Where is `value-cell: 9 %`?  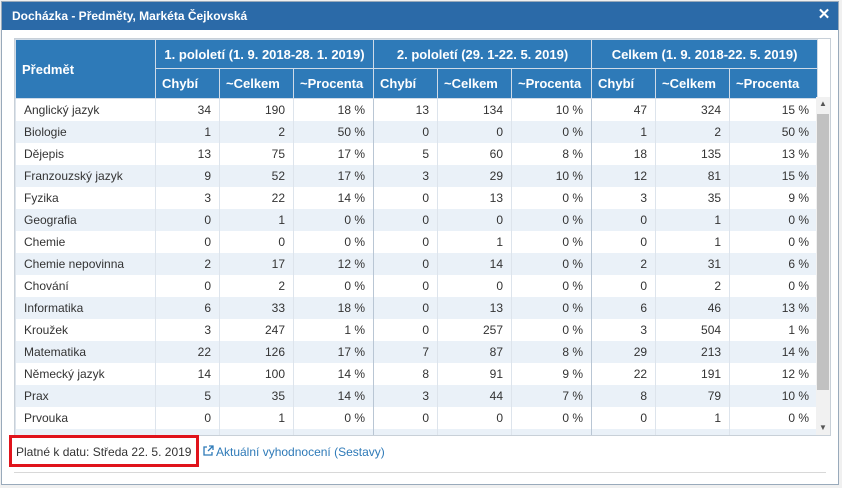
value-cell: 9 % is located at coordinates (552, 373).